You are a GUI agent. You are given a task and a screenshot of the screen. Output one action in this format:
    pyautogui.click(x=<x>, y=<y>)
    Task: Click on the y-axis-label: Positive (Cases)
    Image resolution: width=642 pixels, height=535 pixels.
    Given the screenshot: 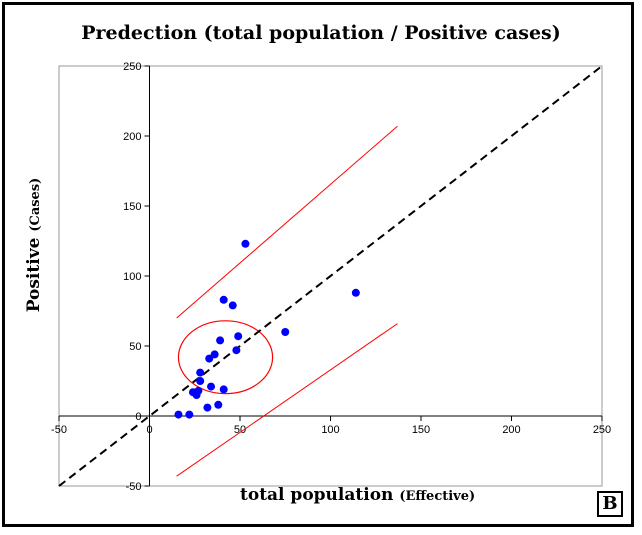 What is the action you would take?
    pyautogui.click(x=34, y=245)
    